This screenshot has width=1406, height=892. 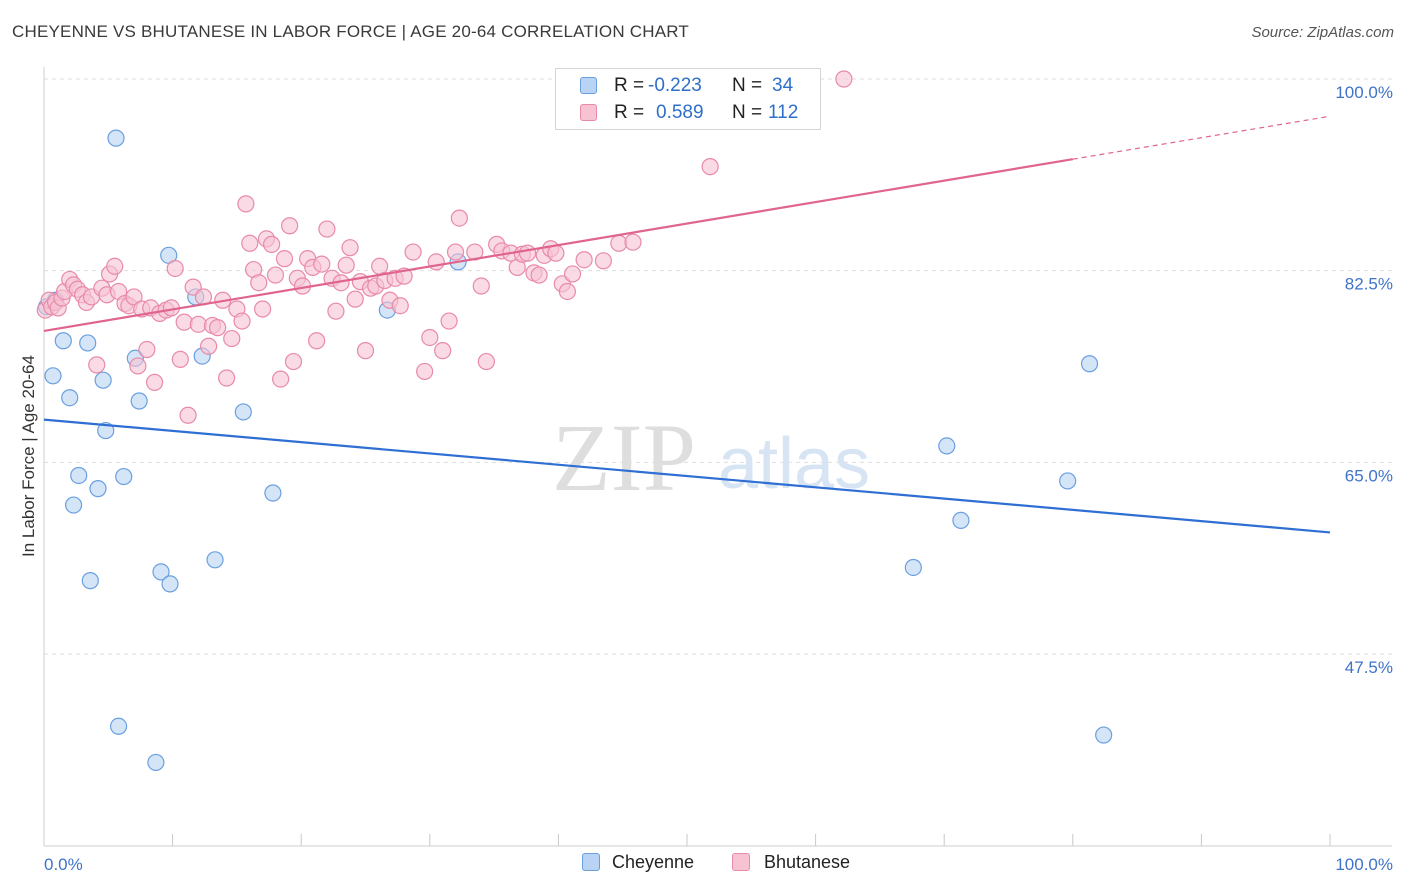 What do you see at coordinates (1364, 92) in the screenshot?
I see `y-tick-label: 100.0%` at bounding box center [1364, 92].